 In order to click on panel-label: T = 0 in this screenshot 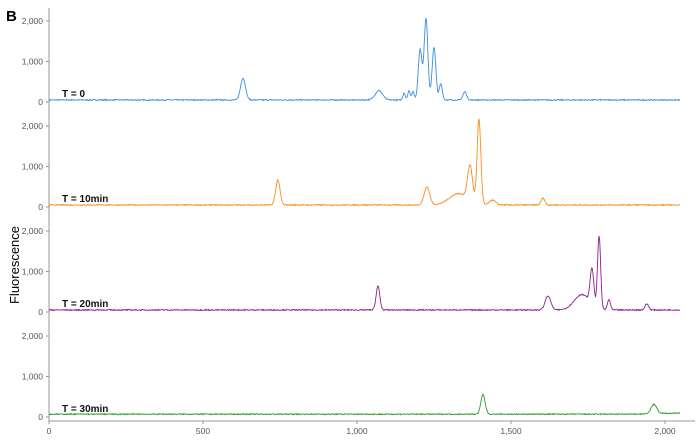, I will do `click(74, 94)`.